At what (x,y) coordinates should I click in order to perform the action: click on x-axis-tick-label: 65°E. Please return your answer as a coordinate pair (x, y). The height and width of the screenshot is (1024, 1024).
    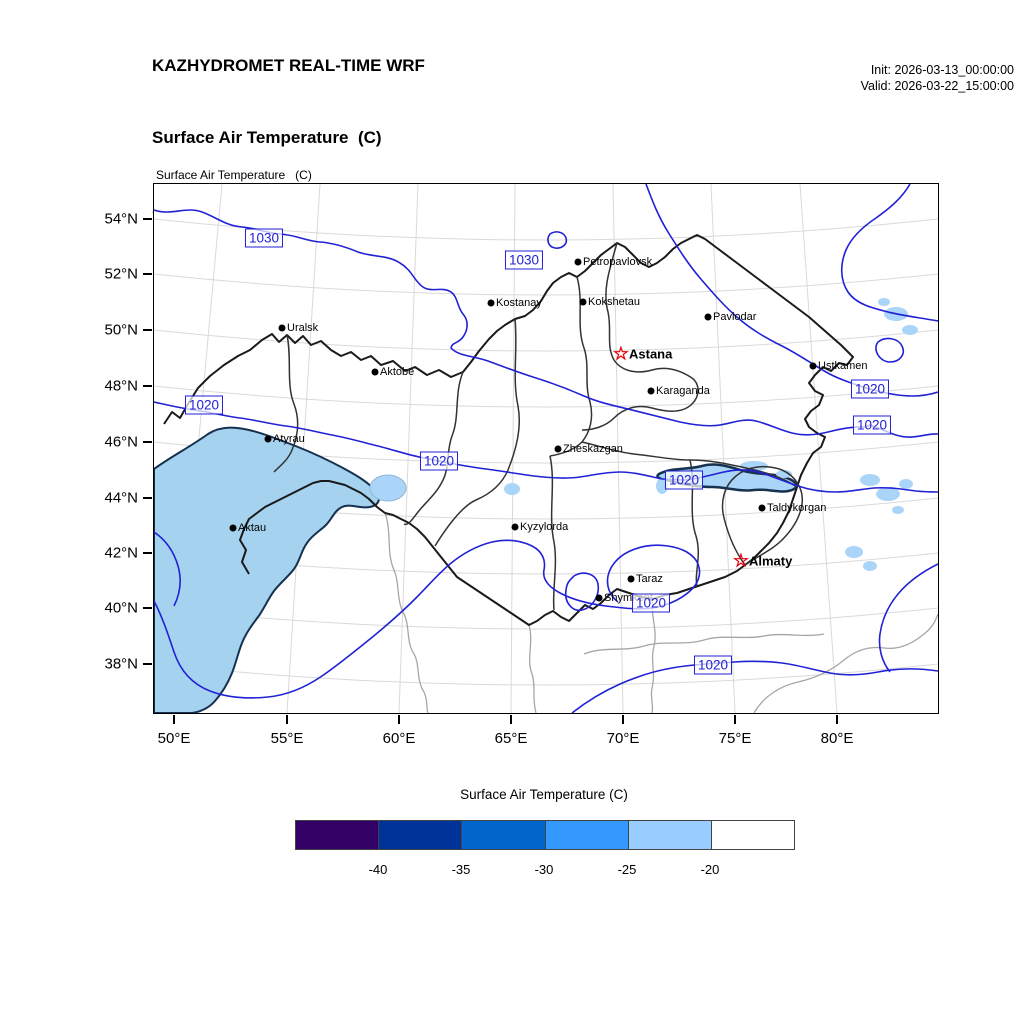
    Looking at the image, I should click on (511, 738).